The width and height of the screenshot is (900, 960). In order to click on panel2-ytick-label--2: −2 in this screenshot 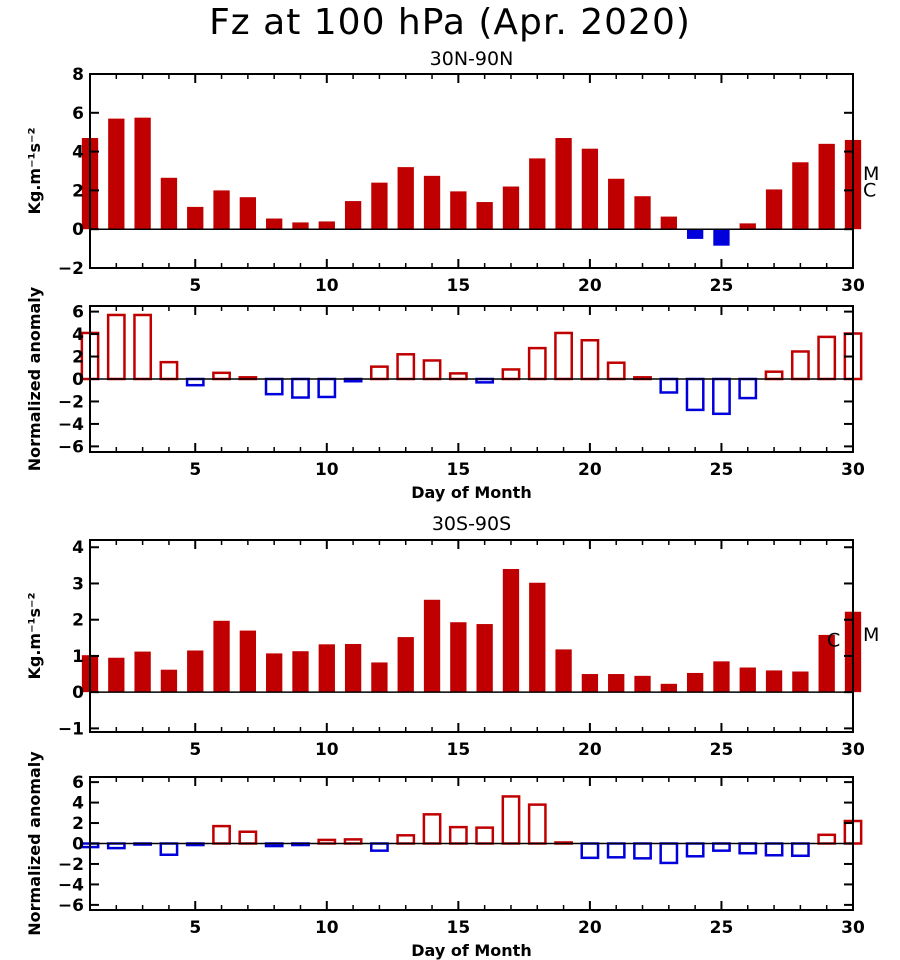, I will do `click(71, 402)`.